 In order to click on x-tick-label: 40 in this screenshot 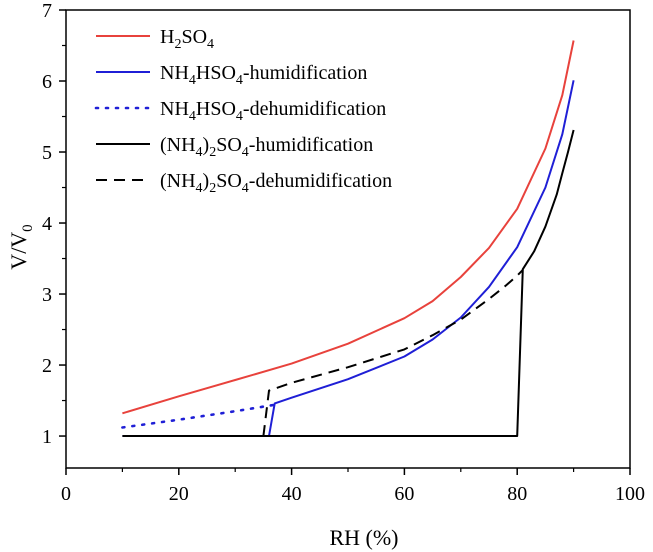, I will do `click(292, 494)`.